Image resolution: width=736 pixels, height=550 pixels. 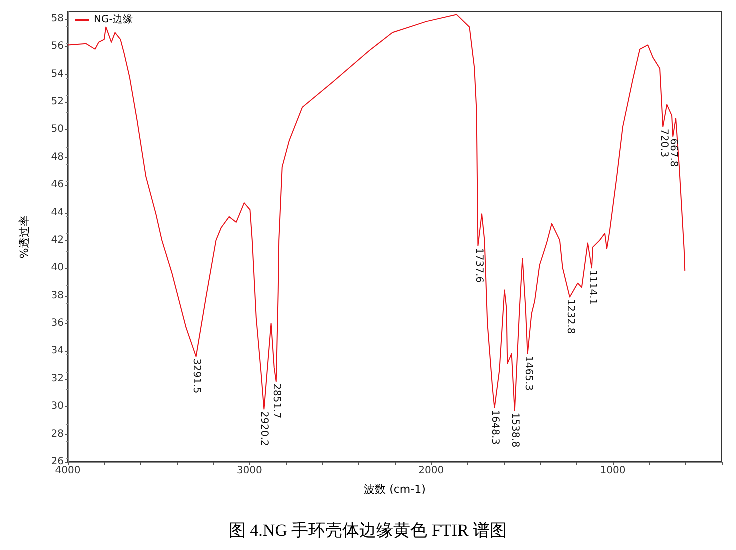 I want to click on y-tick-label: 56, so click(x=57, y=46).